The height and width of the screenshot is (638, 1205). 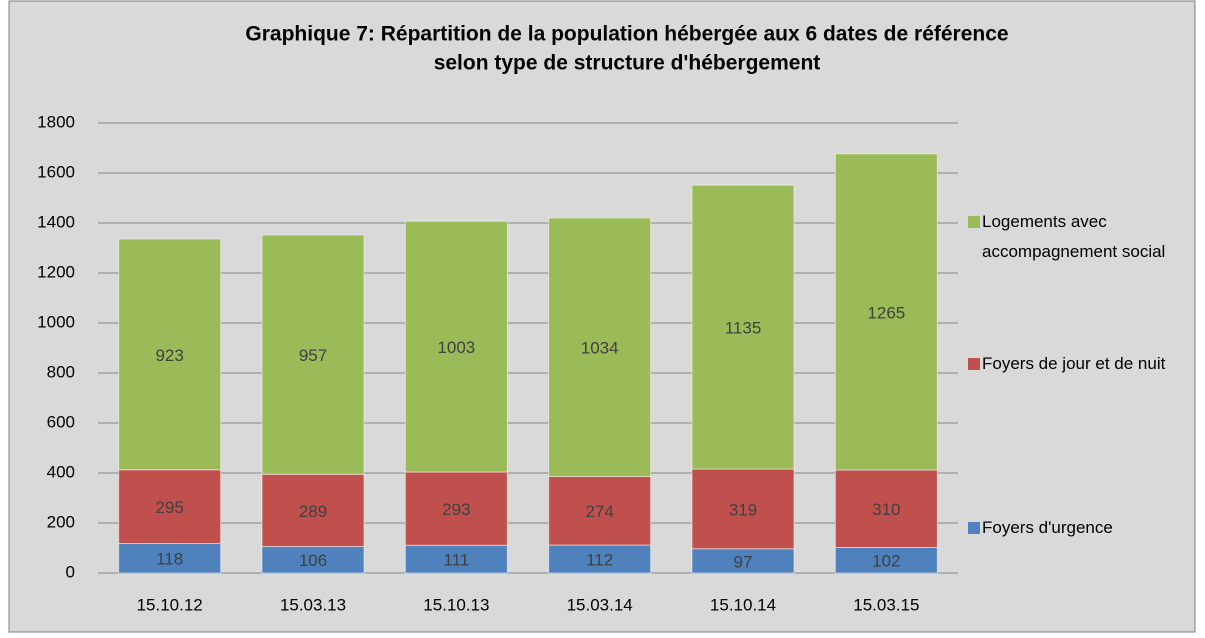 What do you see at coordinates (70, 571) in the screenshot?
I see `y-tick-label: 0` at bounding box center [70, 571].